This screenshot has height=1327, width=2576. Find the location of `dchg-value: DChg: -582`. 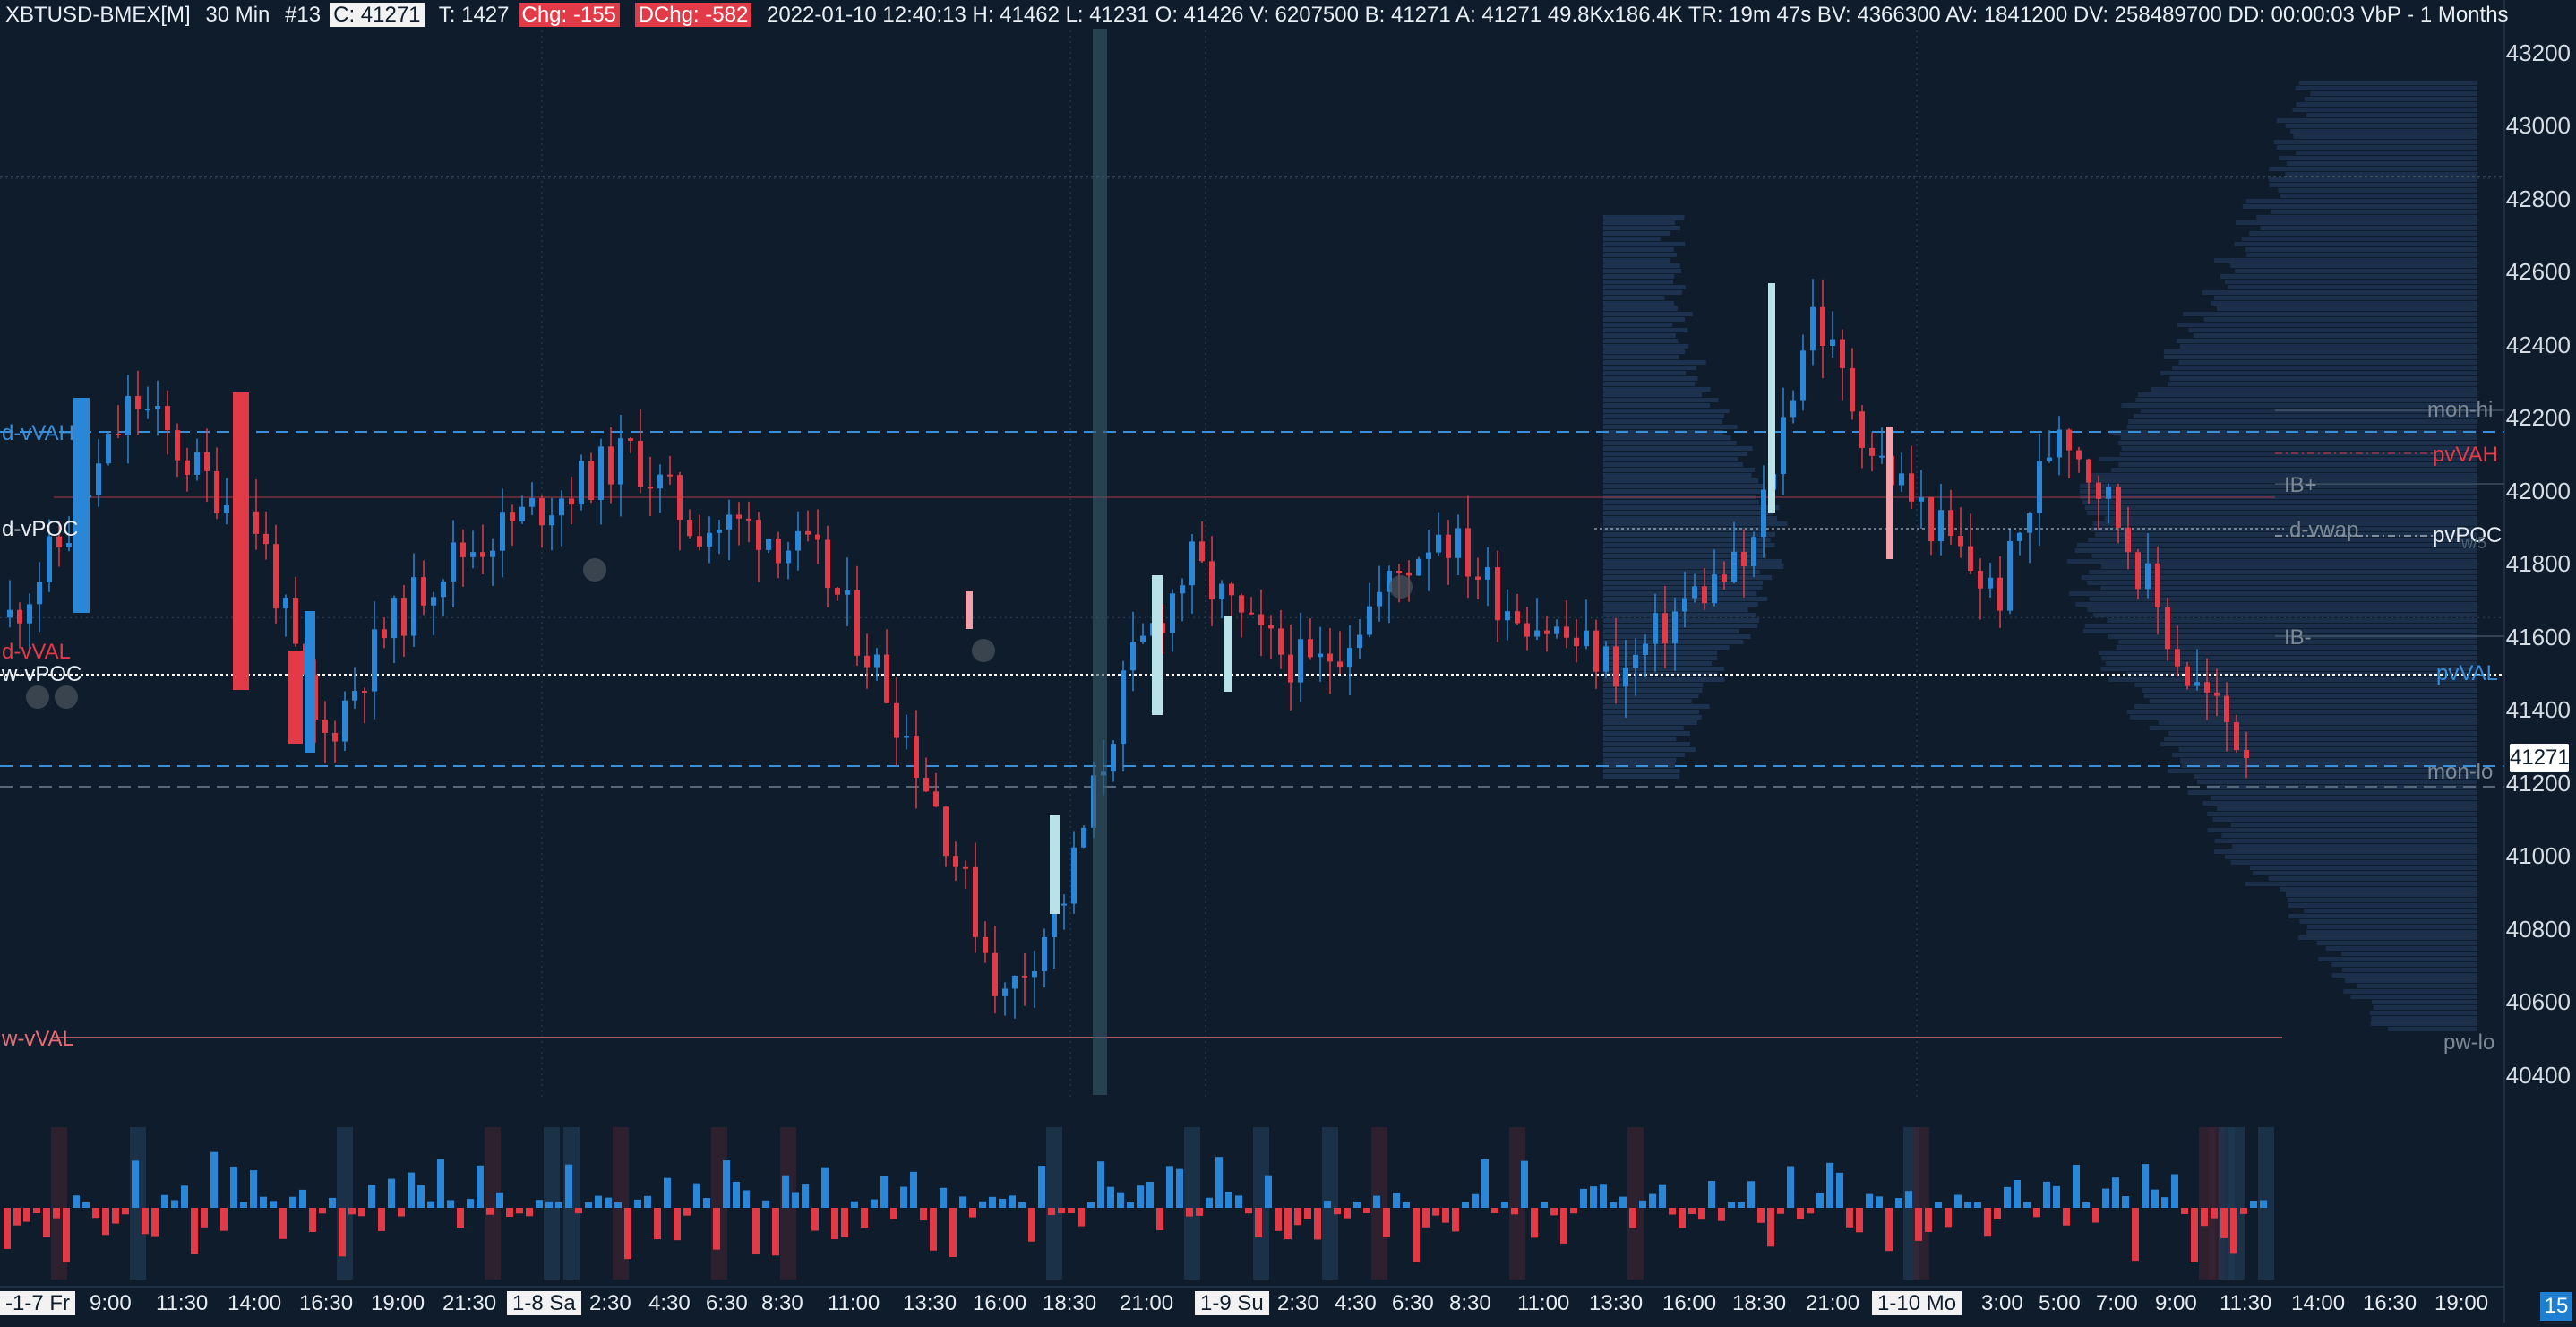

dchg-value: DChg: -582 is located at coordinates (693, 15).